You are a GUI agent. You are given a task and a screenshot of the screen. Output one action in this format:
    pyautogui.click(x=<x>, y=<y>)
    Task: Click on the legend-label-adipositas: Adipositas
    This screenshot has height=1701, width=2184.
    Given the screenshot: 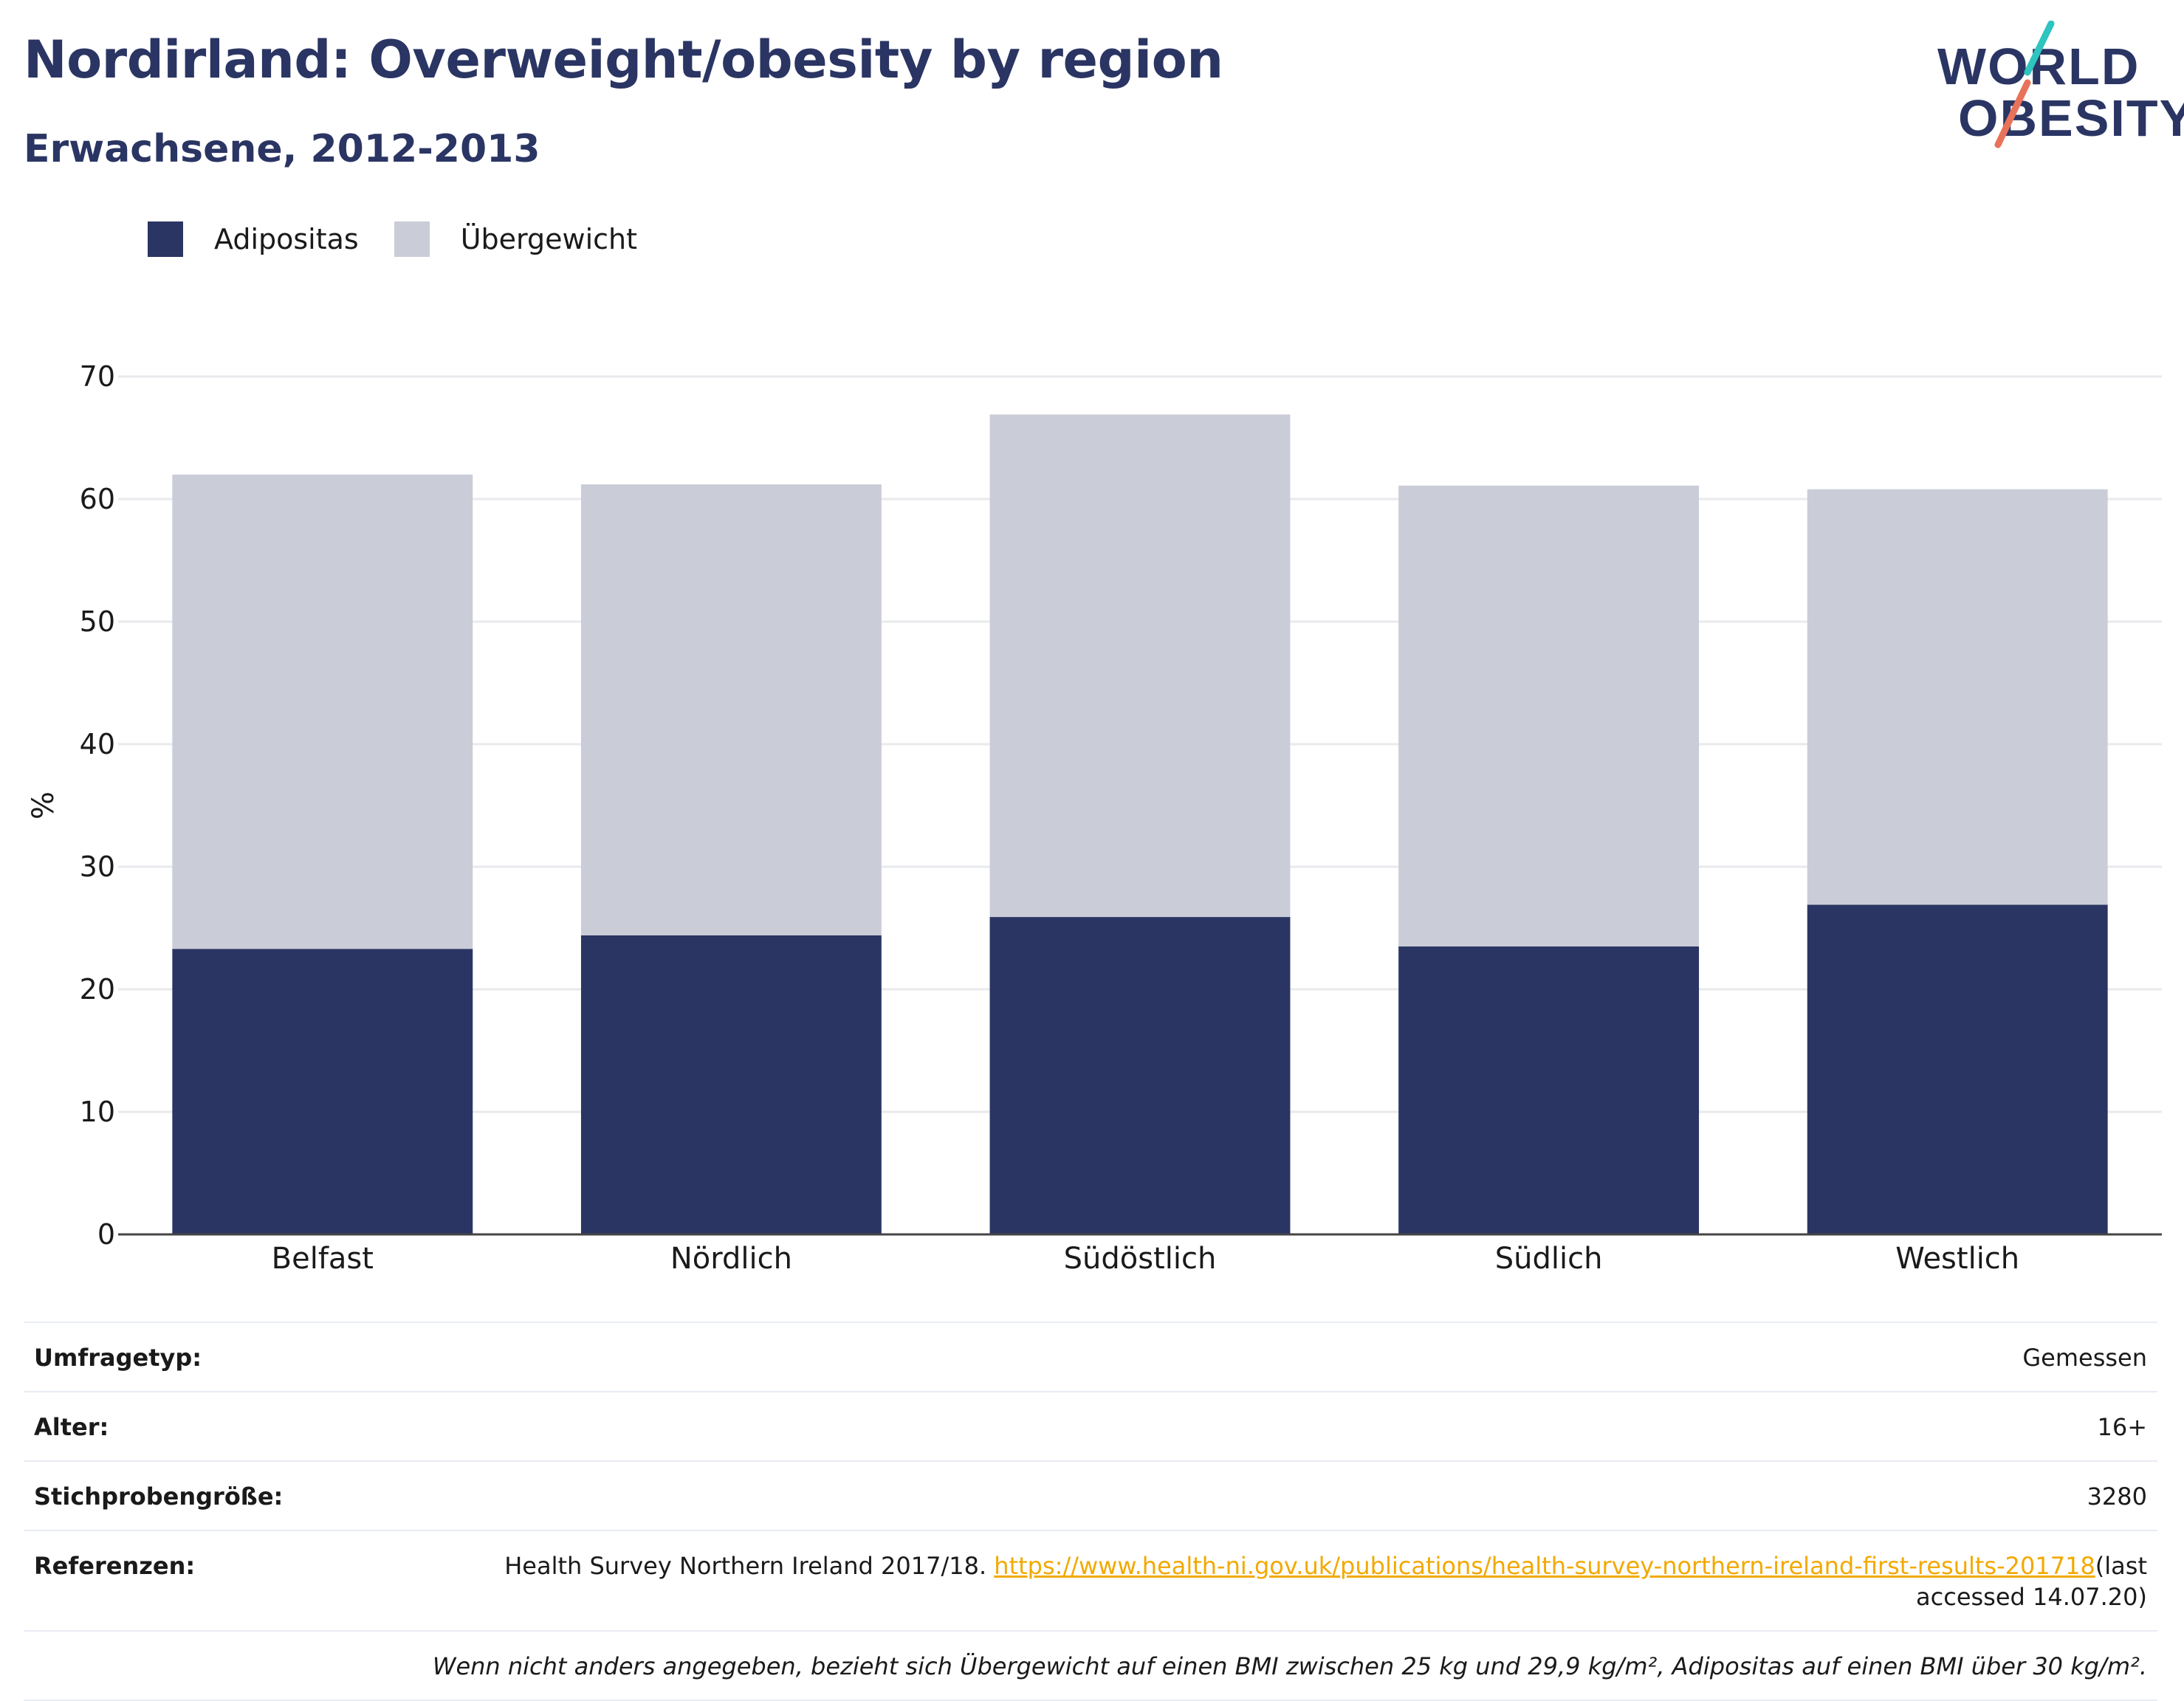 What is the action you would take?
    pyautogui.click(x=286, y=239)
    